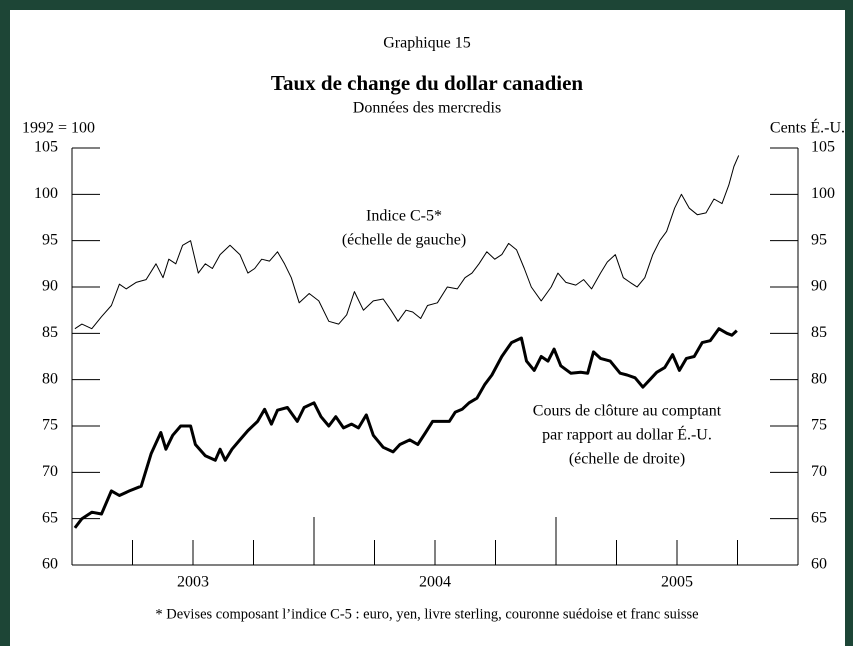 The height and width of the screenshot is (646, 853). Describe the element at coordinates (819, 425) in the screenshot. I see `y2-tick-label: 75` at that location.